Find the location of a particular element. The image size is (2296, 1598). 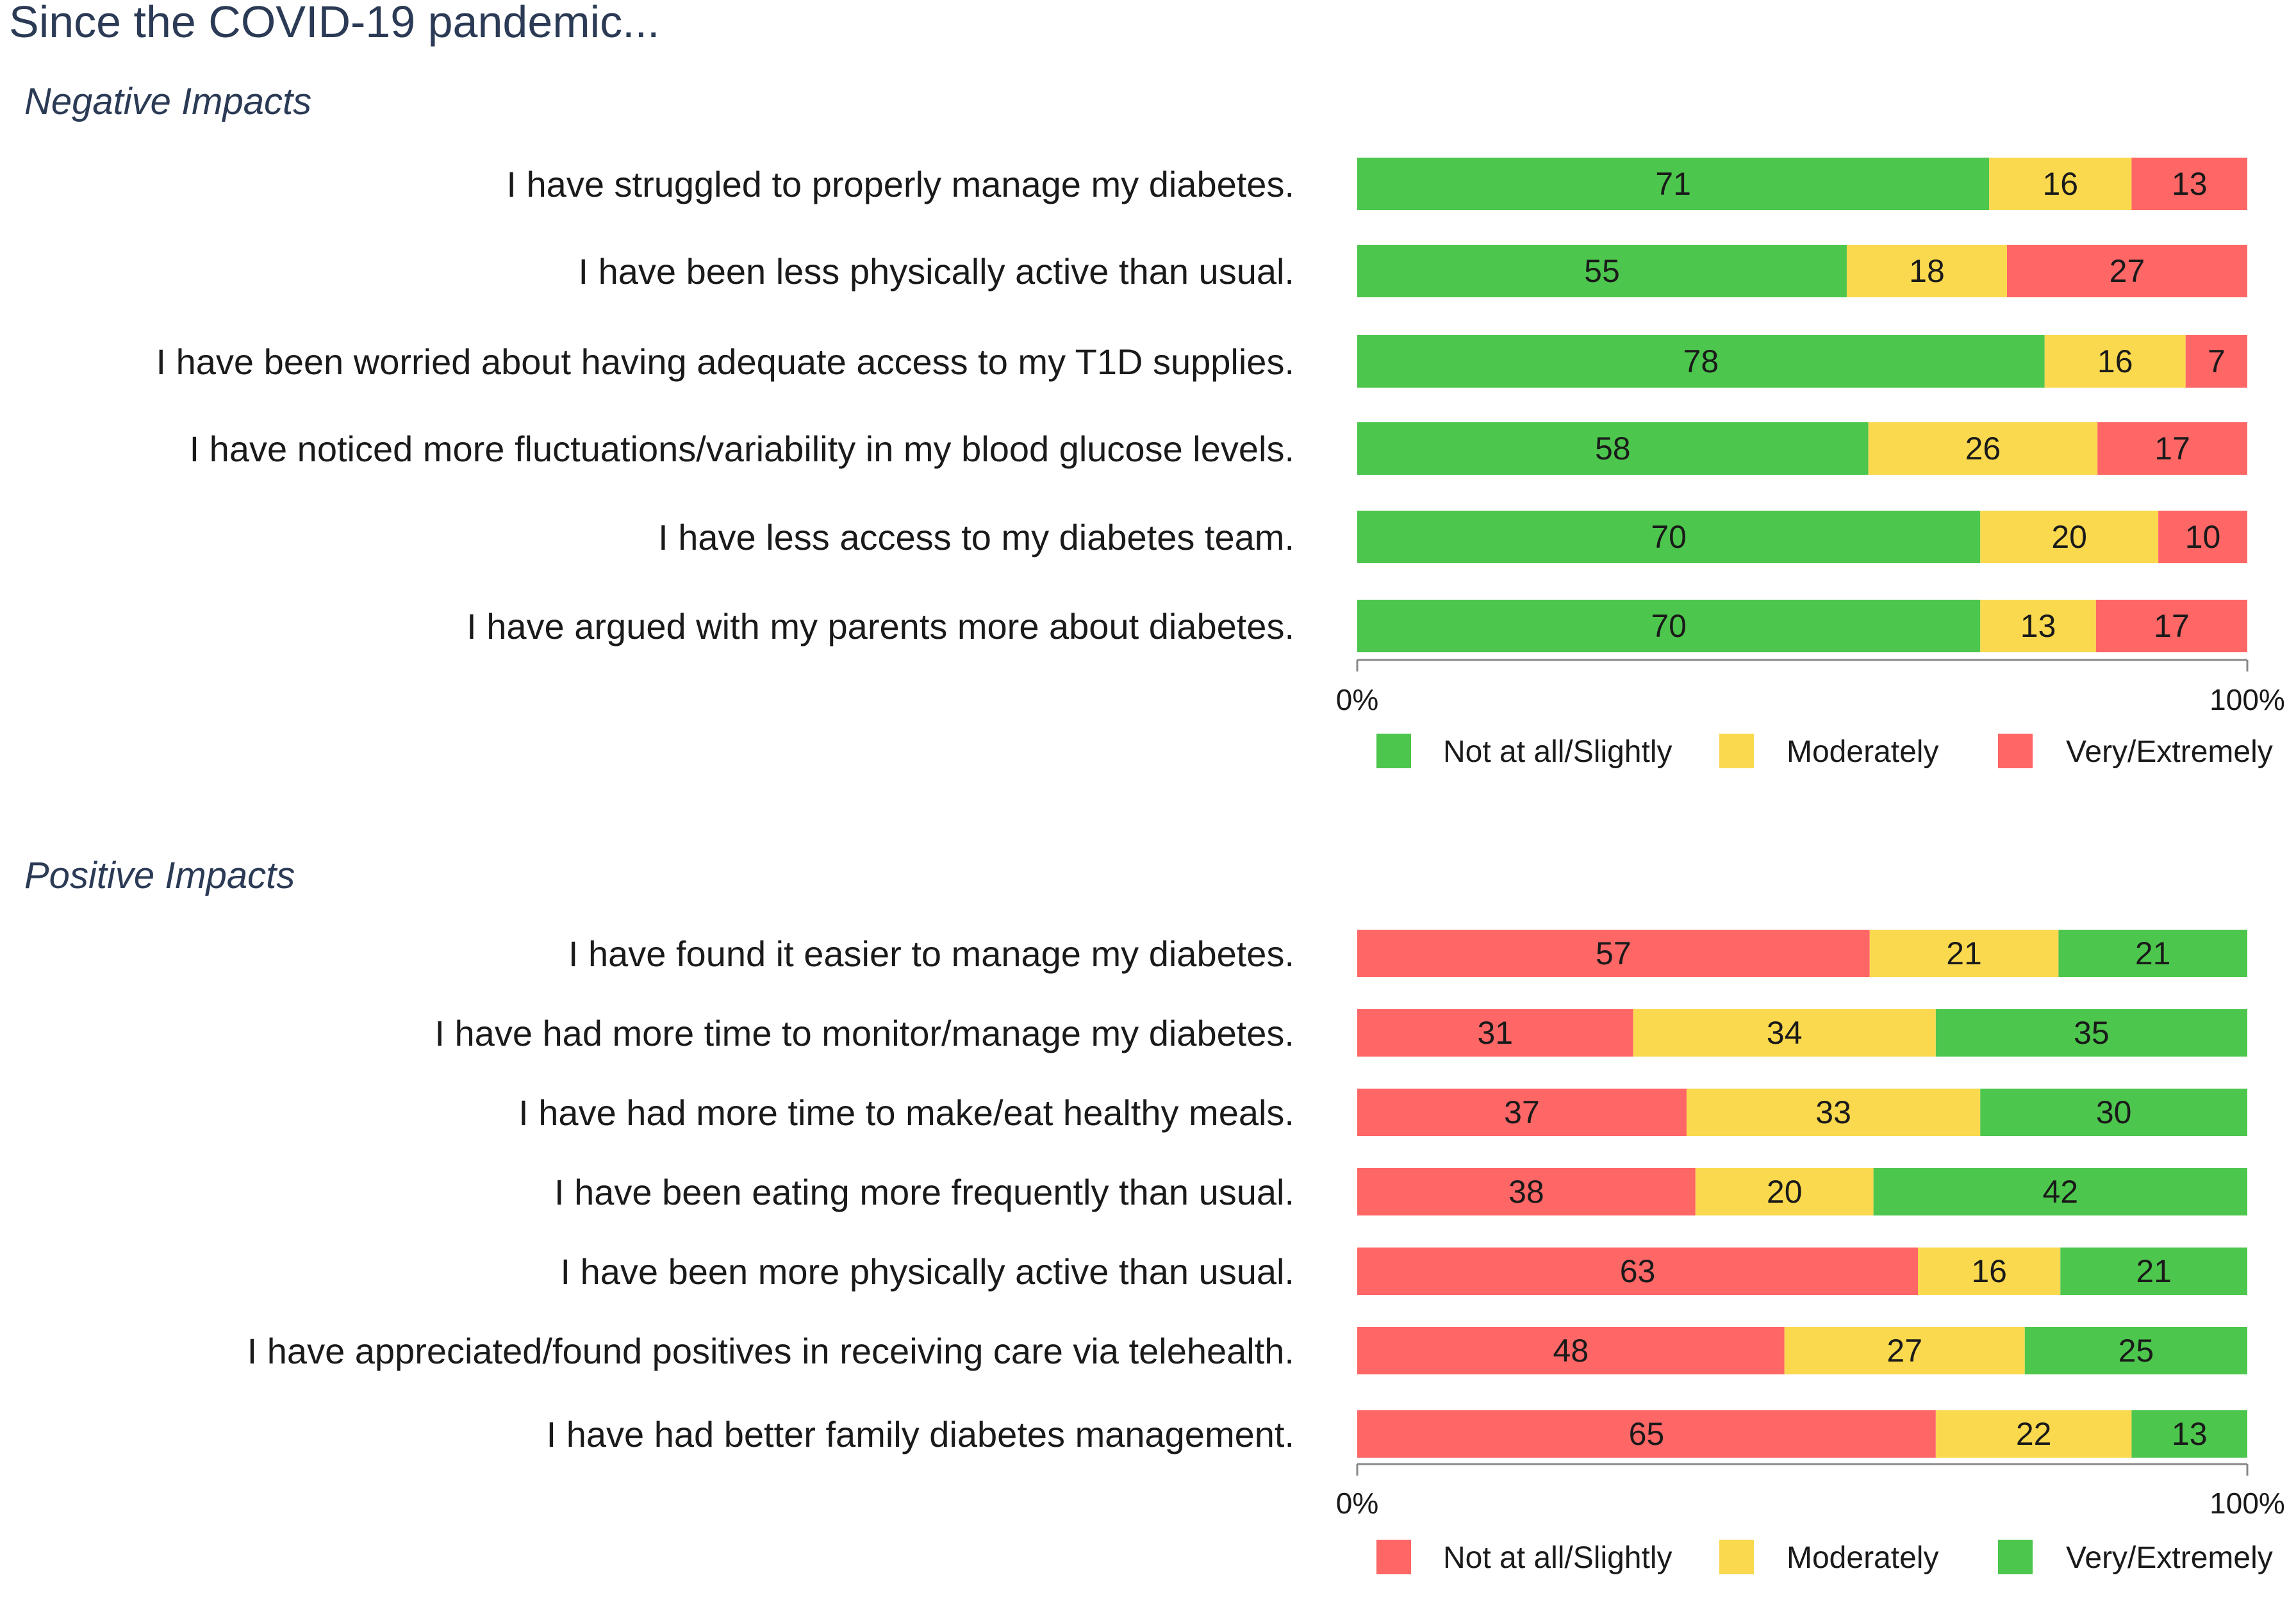

neg-bar-value-label: 58 is located at coordinates (1613, 448).